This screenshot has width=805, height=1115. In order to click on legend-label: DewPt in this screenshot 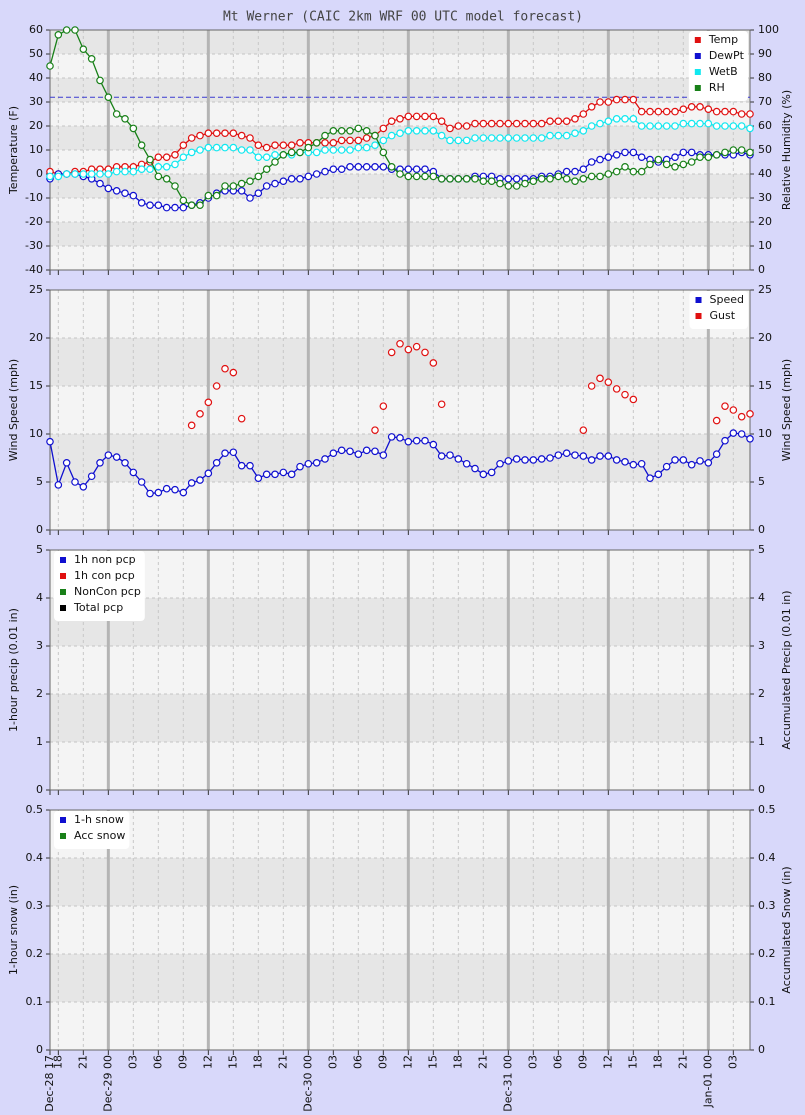, I will do `click(727, 55)`.